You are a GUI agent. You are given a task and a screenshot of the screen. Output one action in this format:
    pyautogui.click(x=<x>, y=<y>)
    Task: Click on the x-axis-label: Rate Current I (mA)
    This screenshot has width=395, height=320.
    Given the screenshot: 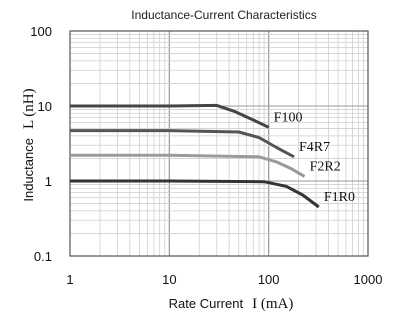 What is the action you would take?
    pyautogui.click(x=231, y=303)
    